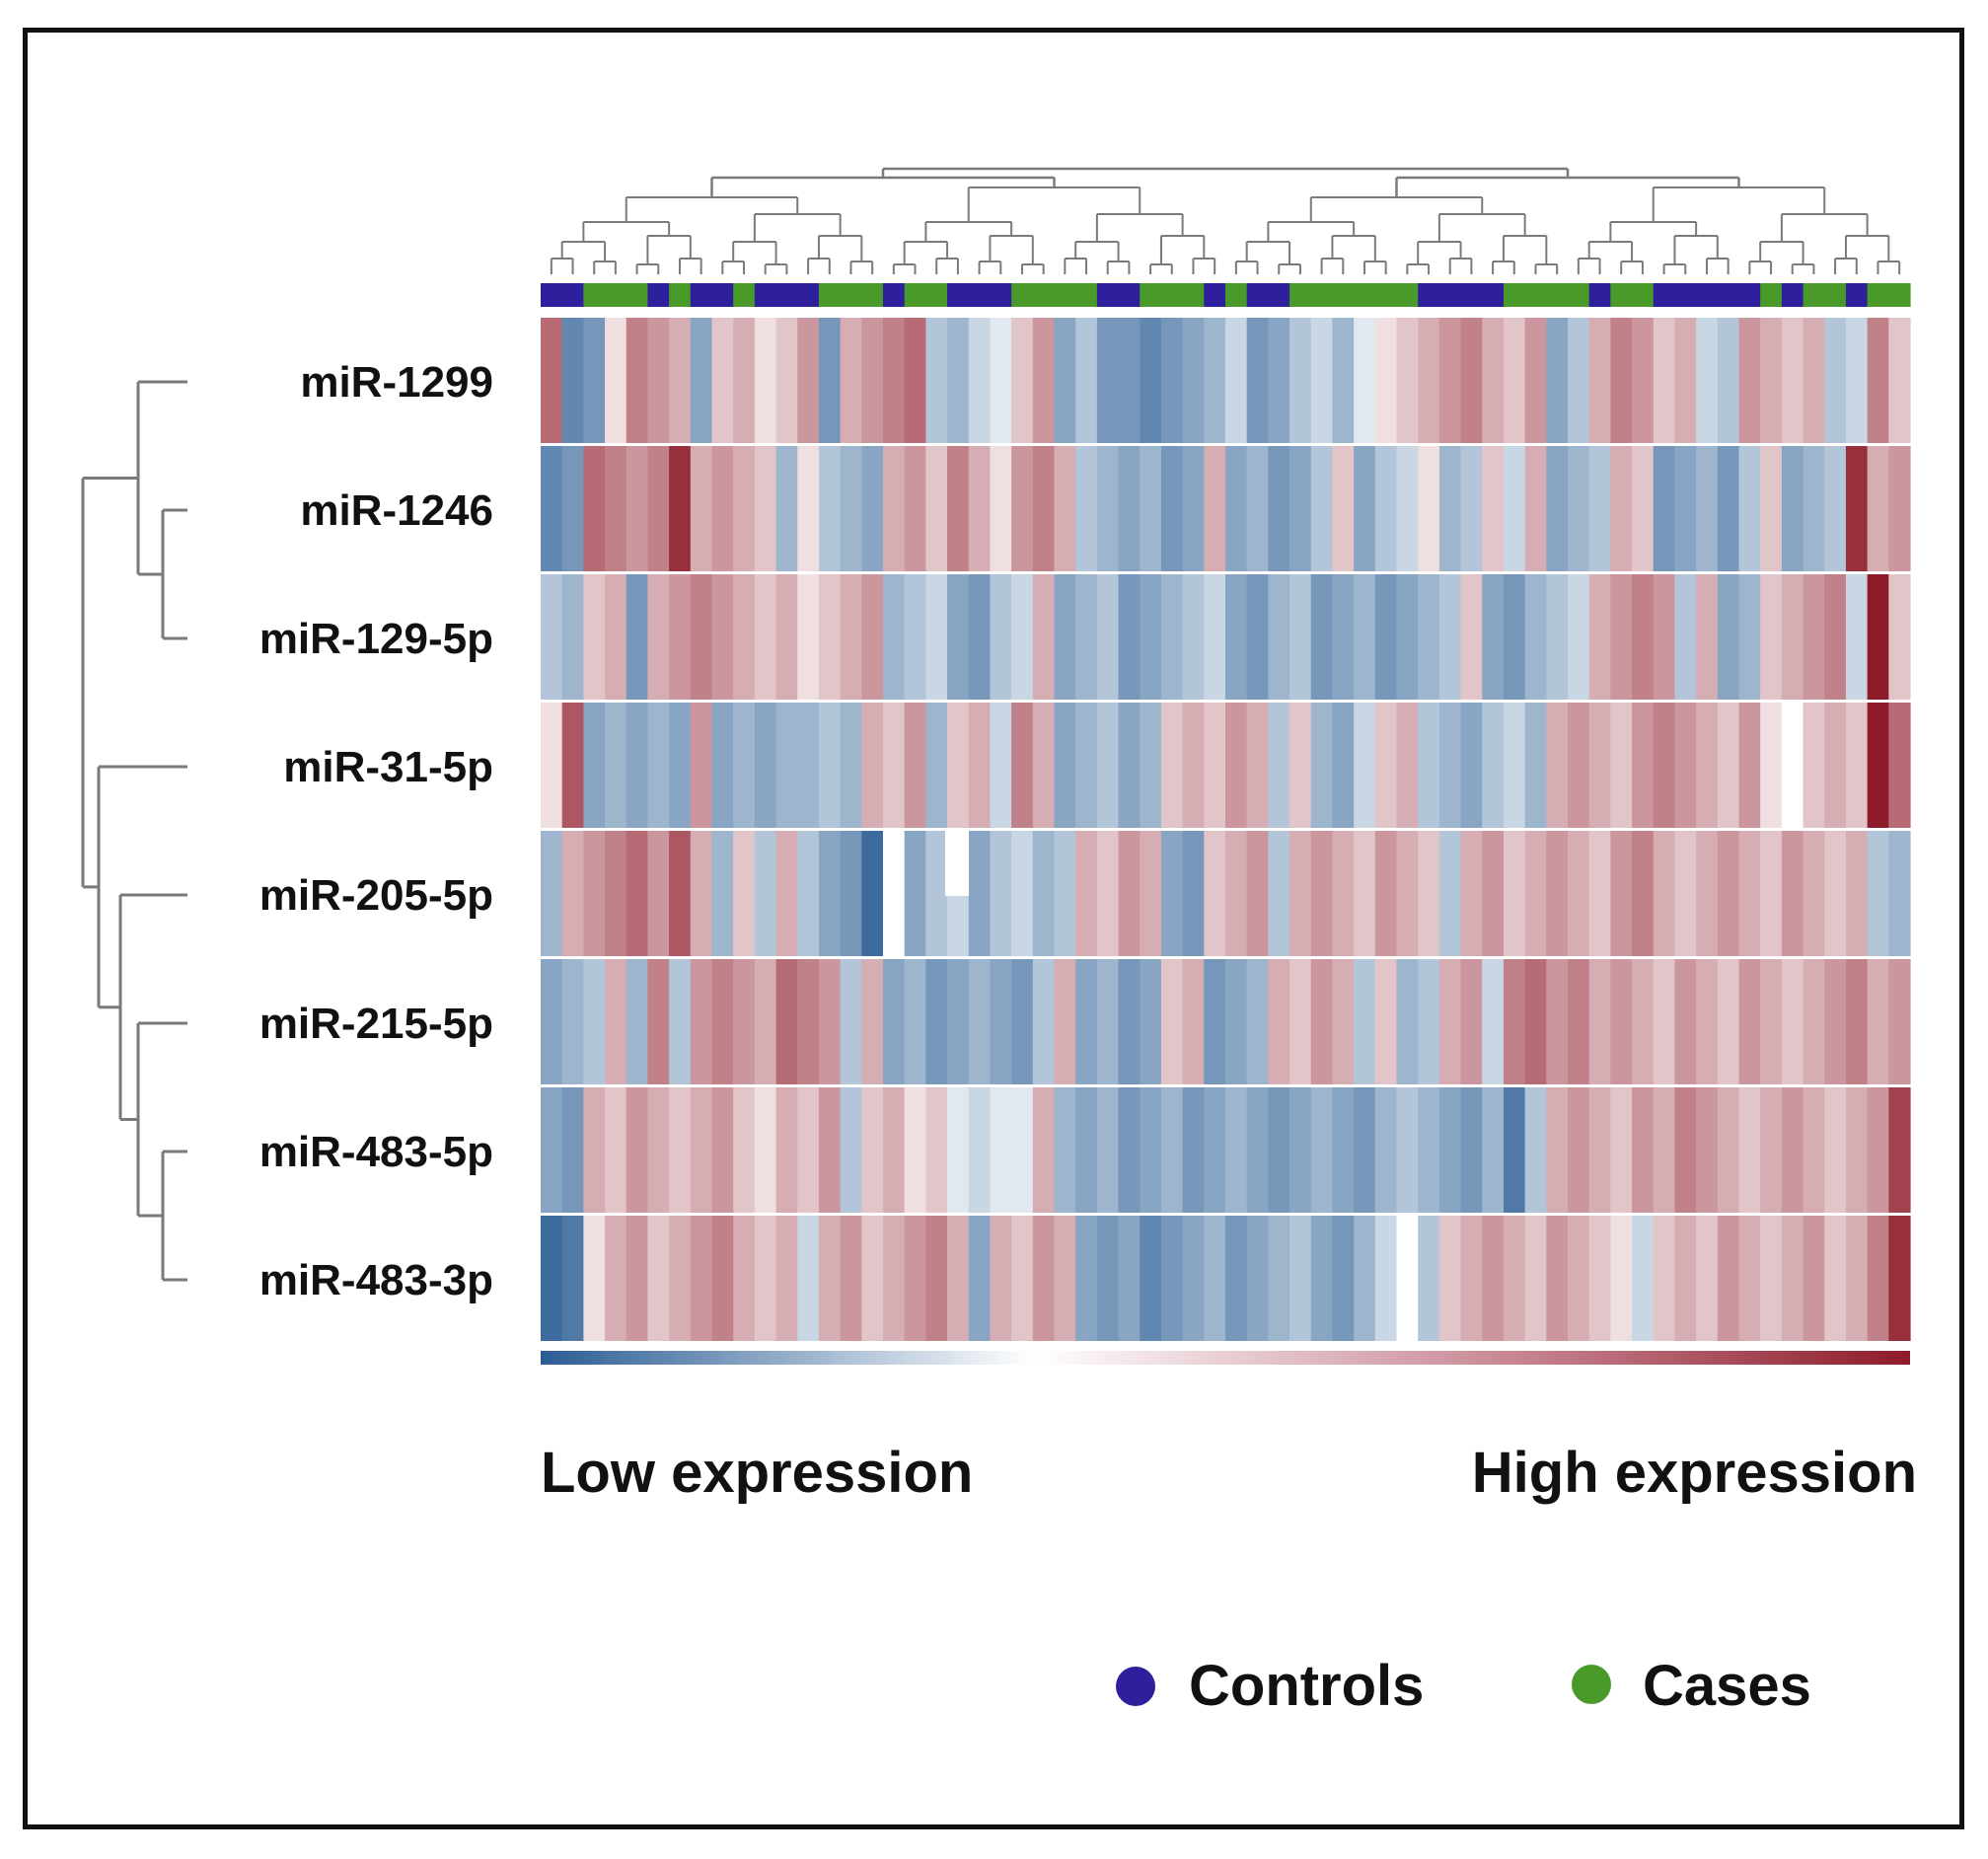 This screenshot has width=1988, height=1859. I want to click on row-label: miR-205-5p, so click(376, 895).